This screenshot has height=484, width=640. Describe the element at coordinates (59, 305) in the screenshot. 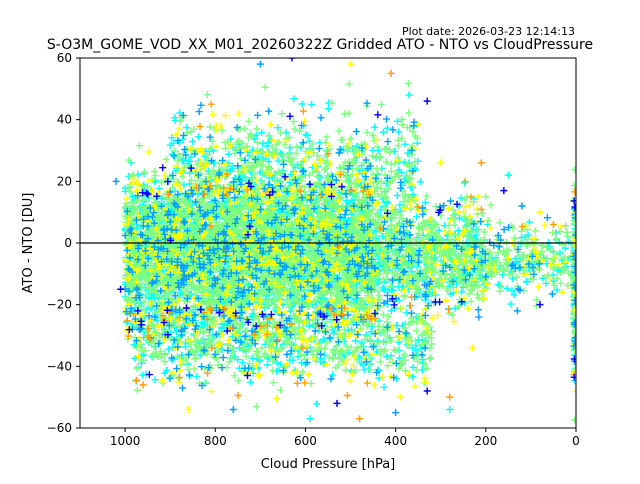

I see `y-tick-label: −20` at that location.